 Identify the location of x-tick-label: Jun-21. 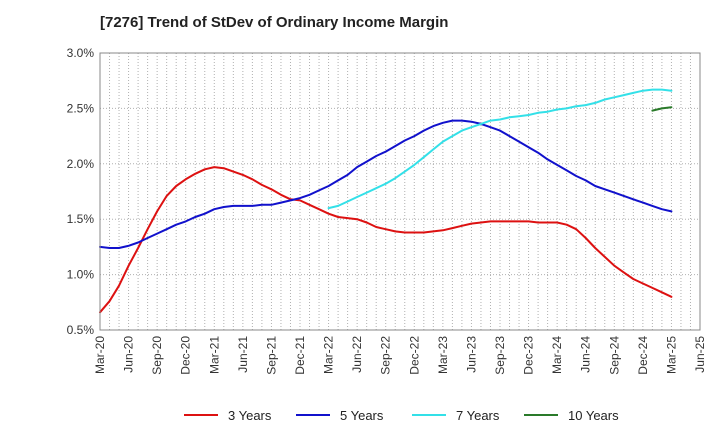
(243, 354).